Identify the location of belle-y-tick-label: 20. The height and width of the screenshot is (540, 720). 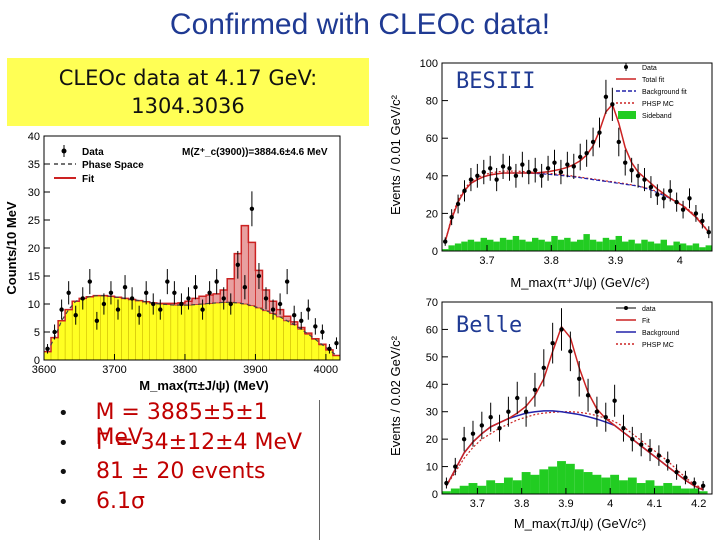
(432, 440).